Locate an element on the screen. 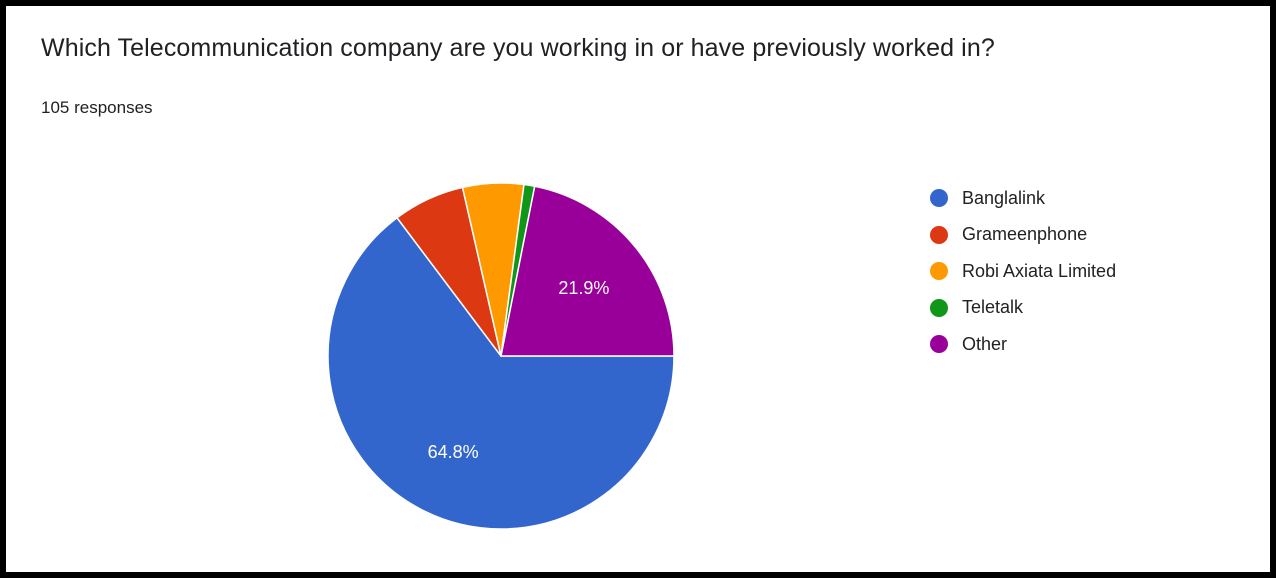  response-count: 105 responses is located at coordinates (97, 107).